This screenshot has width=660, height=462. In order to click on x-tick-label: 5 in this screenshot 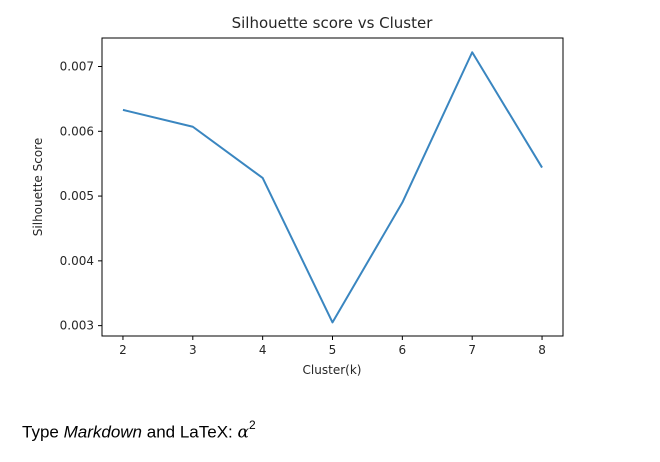, I will do `click(333, 350)`.